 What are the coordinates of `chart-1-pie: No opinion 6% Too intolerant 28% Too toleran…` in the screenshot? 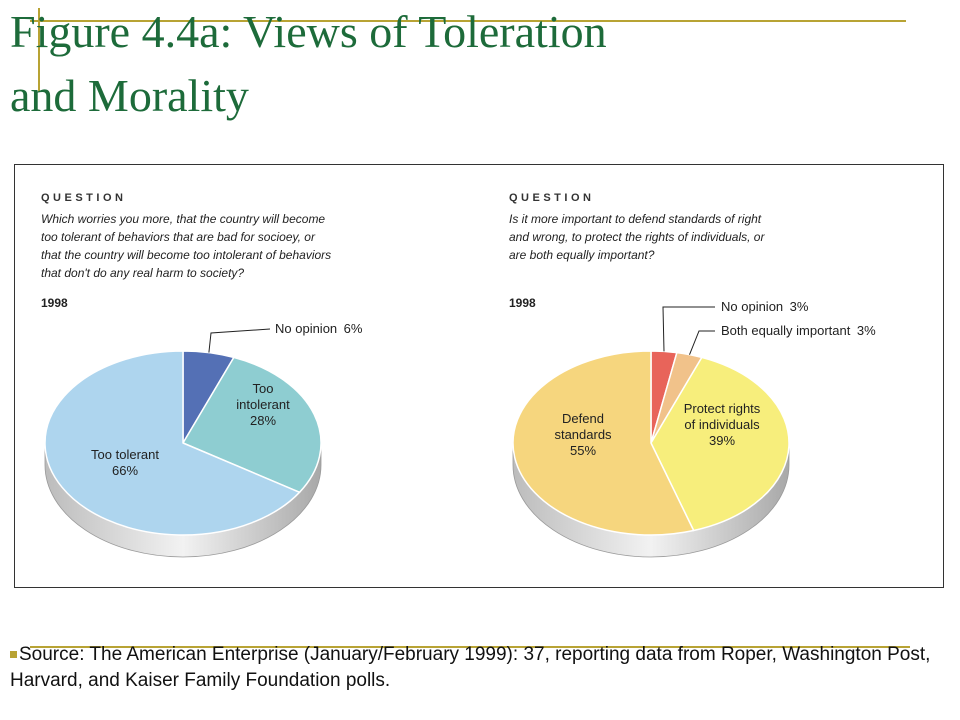 It's located at (203, 439).